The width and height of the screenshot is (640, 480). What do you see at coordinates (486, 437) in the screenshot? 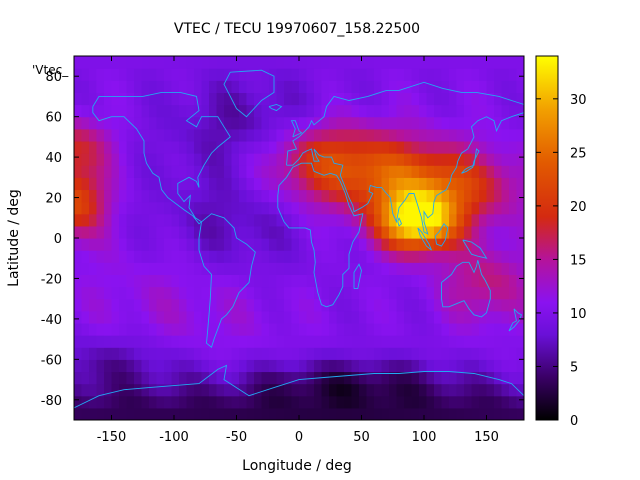
I see `x-tick-label: 150` at bounding box center [486, 437].